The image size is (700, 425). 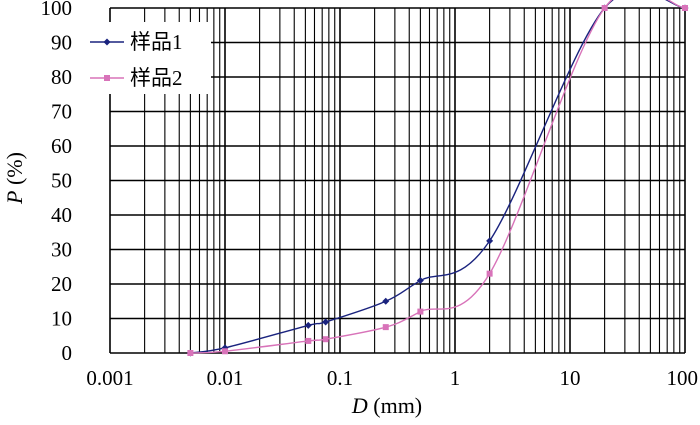 I want to click on y-tick-label: 80, so click(x=61, y=77).